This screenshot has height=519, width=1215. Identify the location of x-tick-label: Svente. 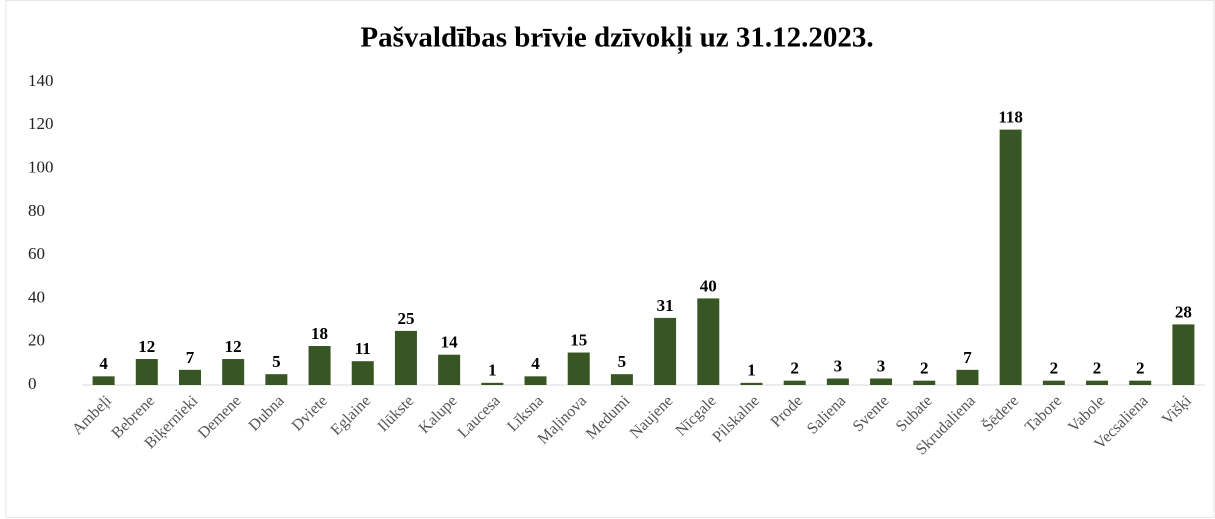
(871, 413).